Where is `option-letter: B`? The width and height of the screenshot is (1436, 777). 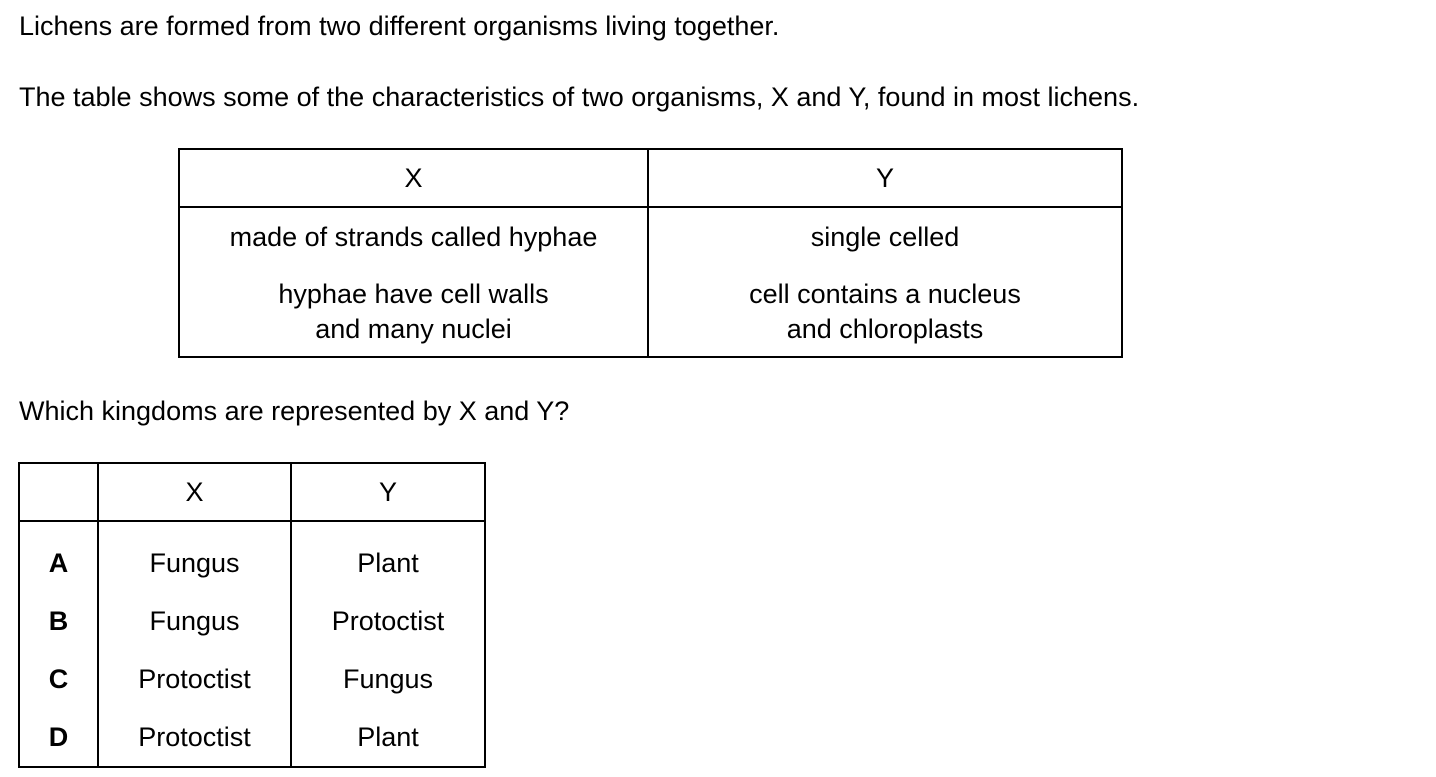 option-letter: B is located at coordinates (58, 621).